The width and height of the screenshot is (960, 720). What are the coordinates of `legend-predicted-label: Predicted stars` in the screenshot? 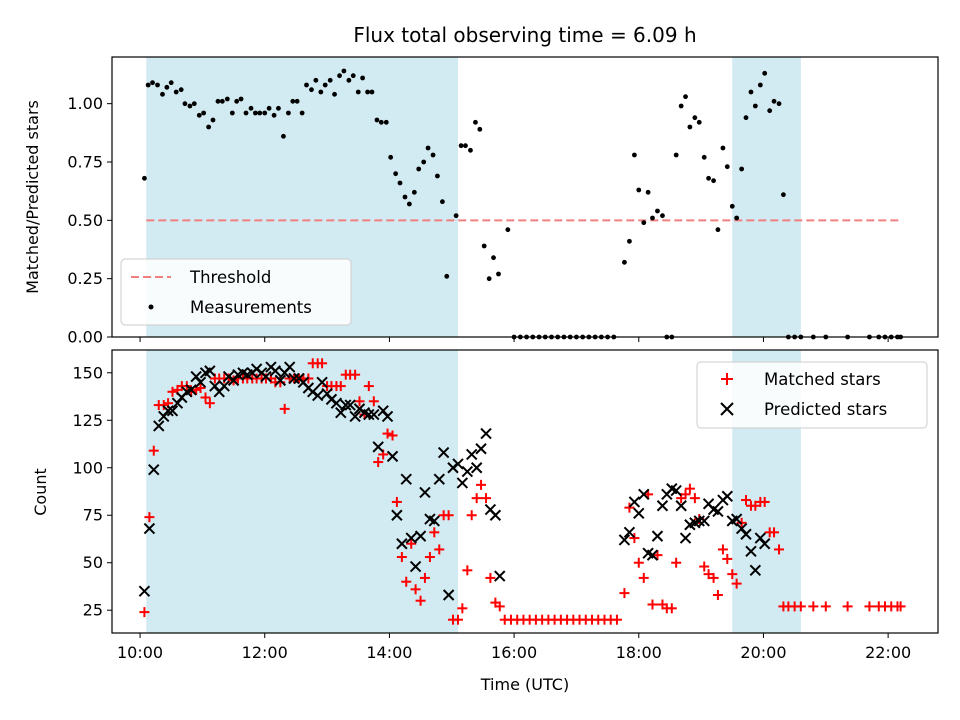 It's located at (825, 409).